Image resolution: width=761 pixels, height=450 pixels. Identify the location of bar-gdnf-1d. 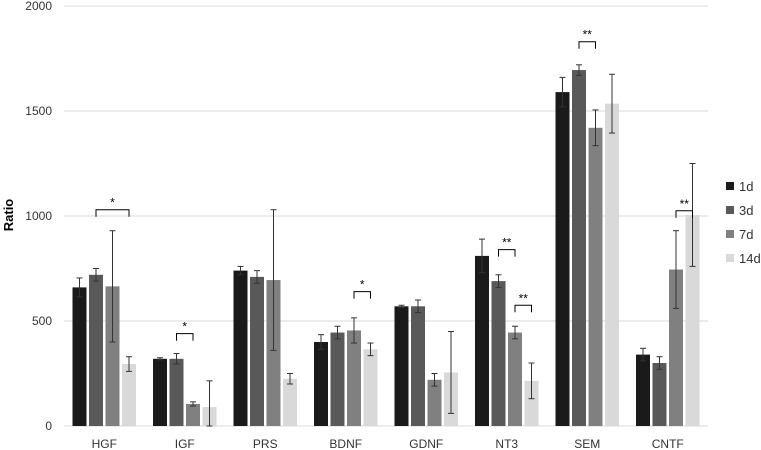
(401, 366).